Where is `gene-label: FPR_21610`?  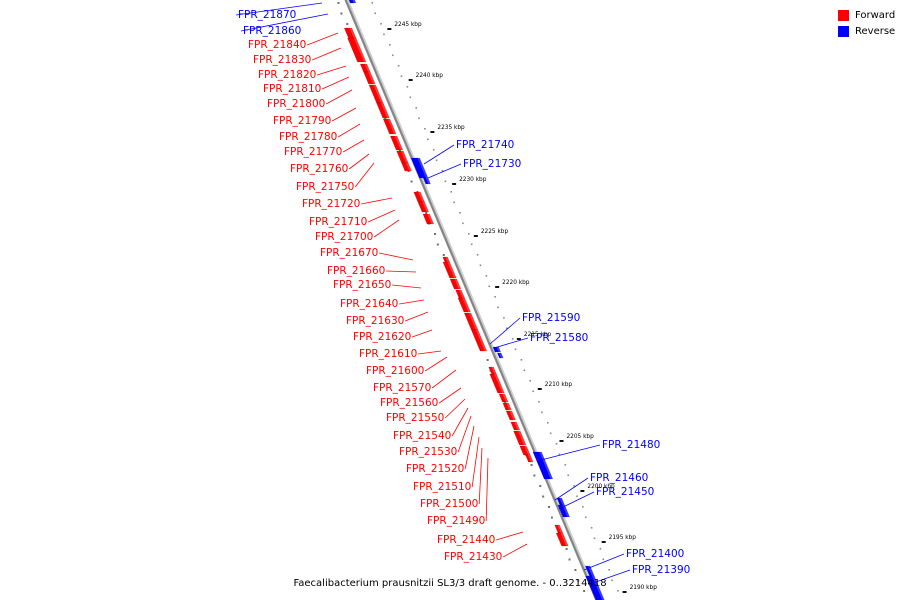
gene-label: FPR_21610 is located at coordinates (388, 354).